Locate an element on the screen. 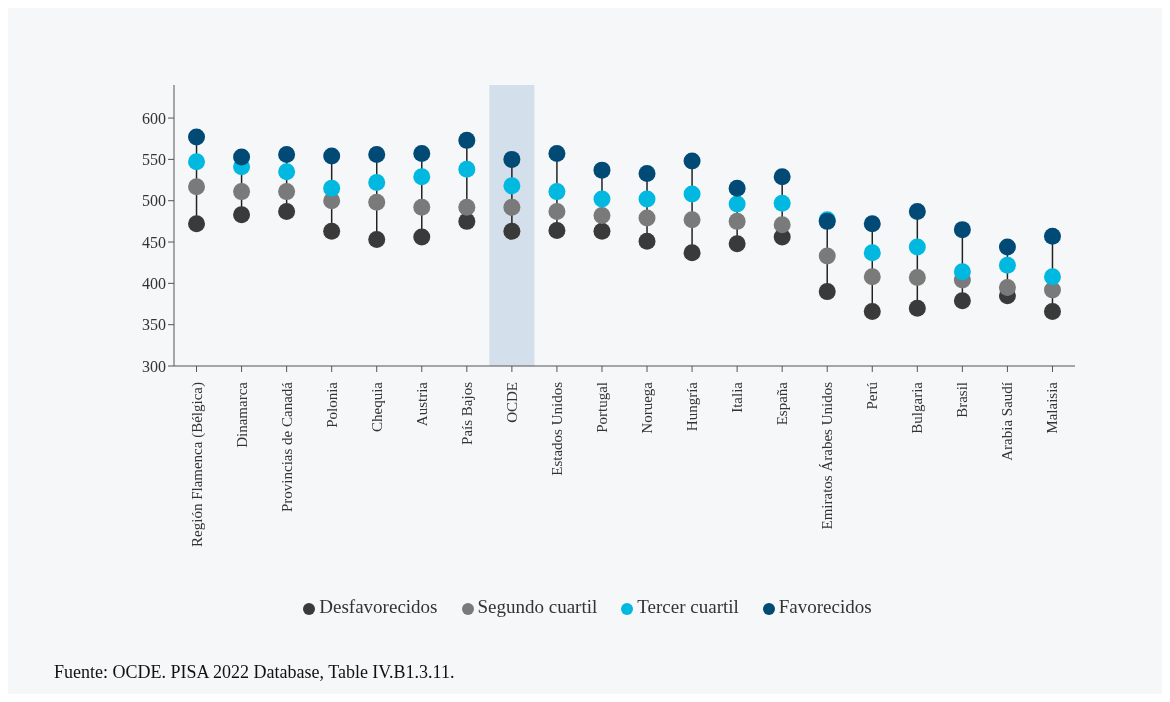 This screenshot has width=1170, height=702. y-tick-label: 450 is located at coordinates (154, 242).